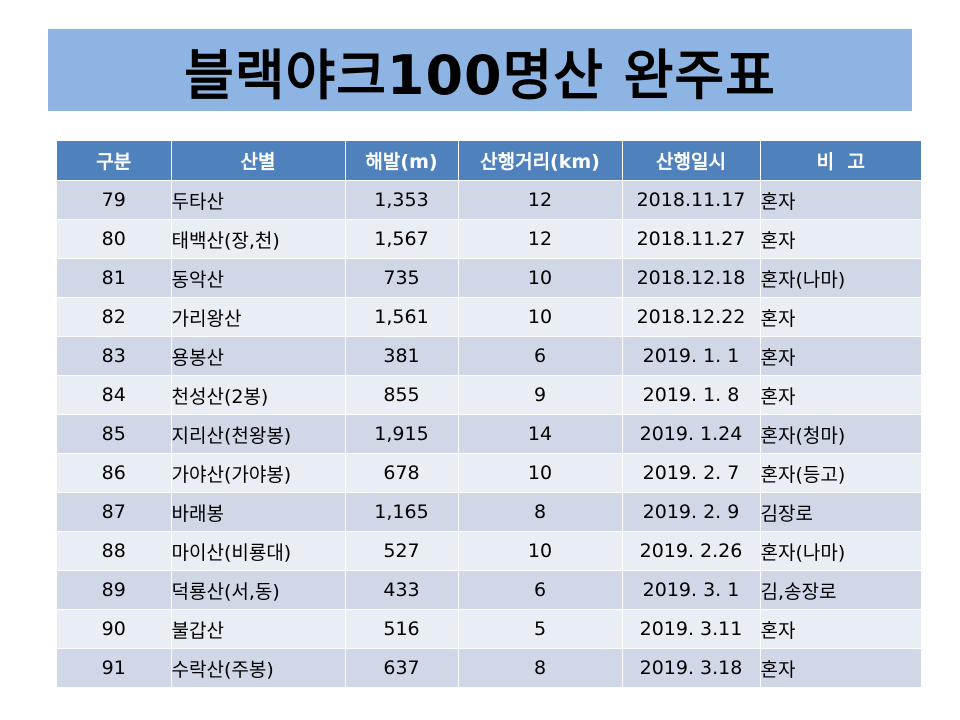 This screenshot has height=720, width=960. I want to click on cell-date: 2019. 1. 1, so click(691, 356).